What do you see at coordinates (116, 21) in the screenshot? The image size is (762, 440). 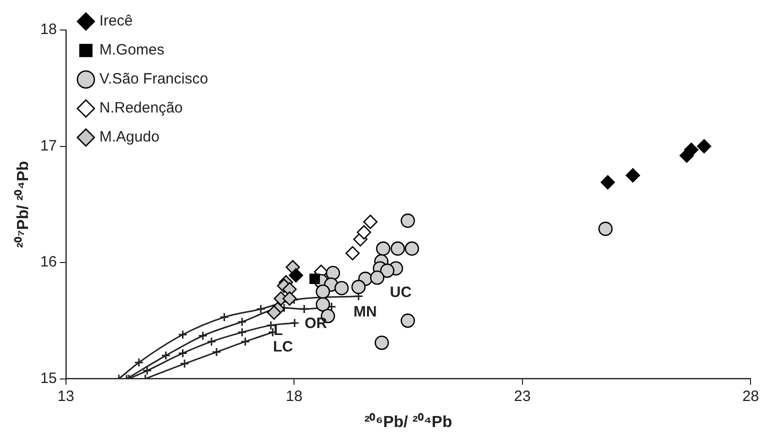 I see `legend-label: Irecê` at bounding box center [116, 21].